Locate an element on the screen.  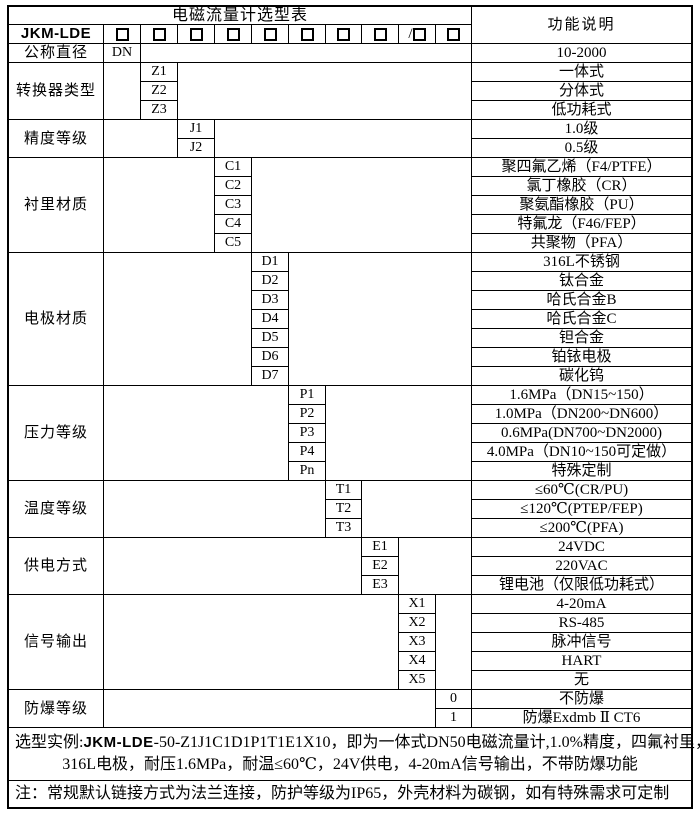
option-description: ≤200℃(PFA) is located at coordinates (581, 528).